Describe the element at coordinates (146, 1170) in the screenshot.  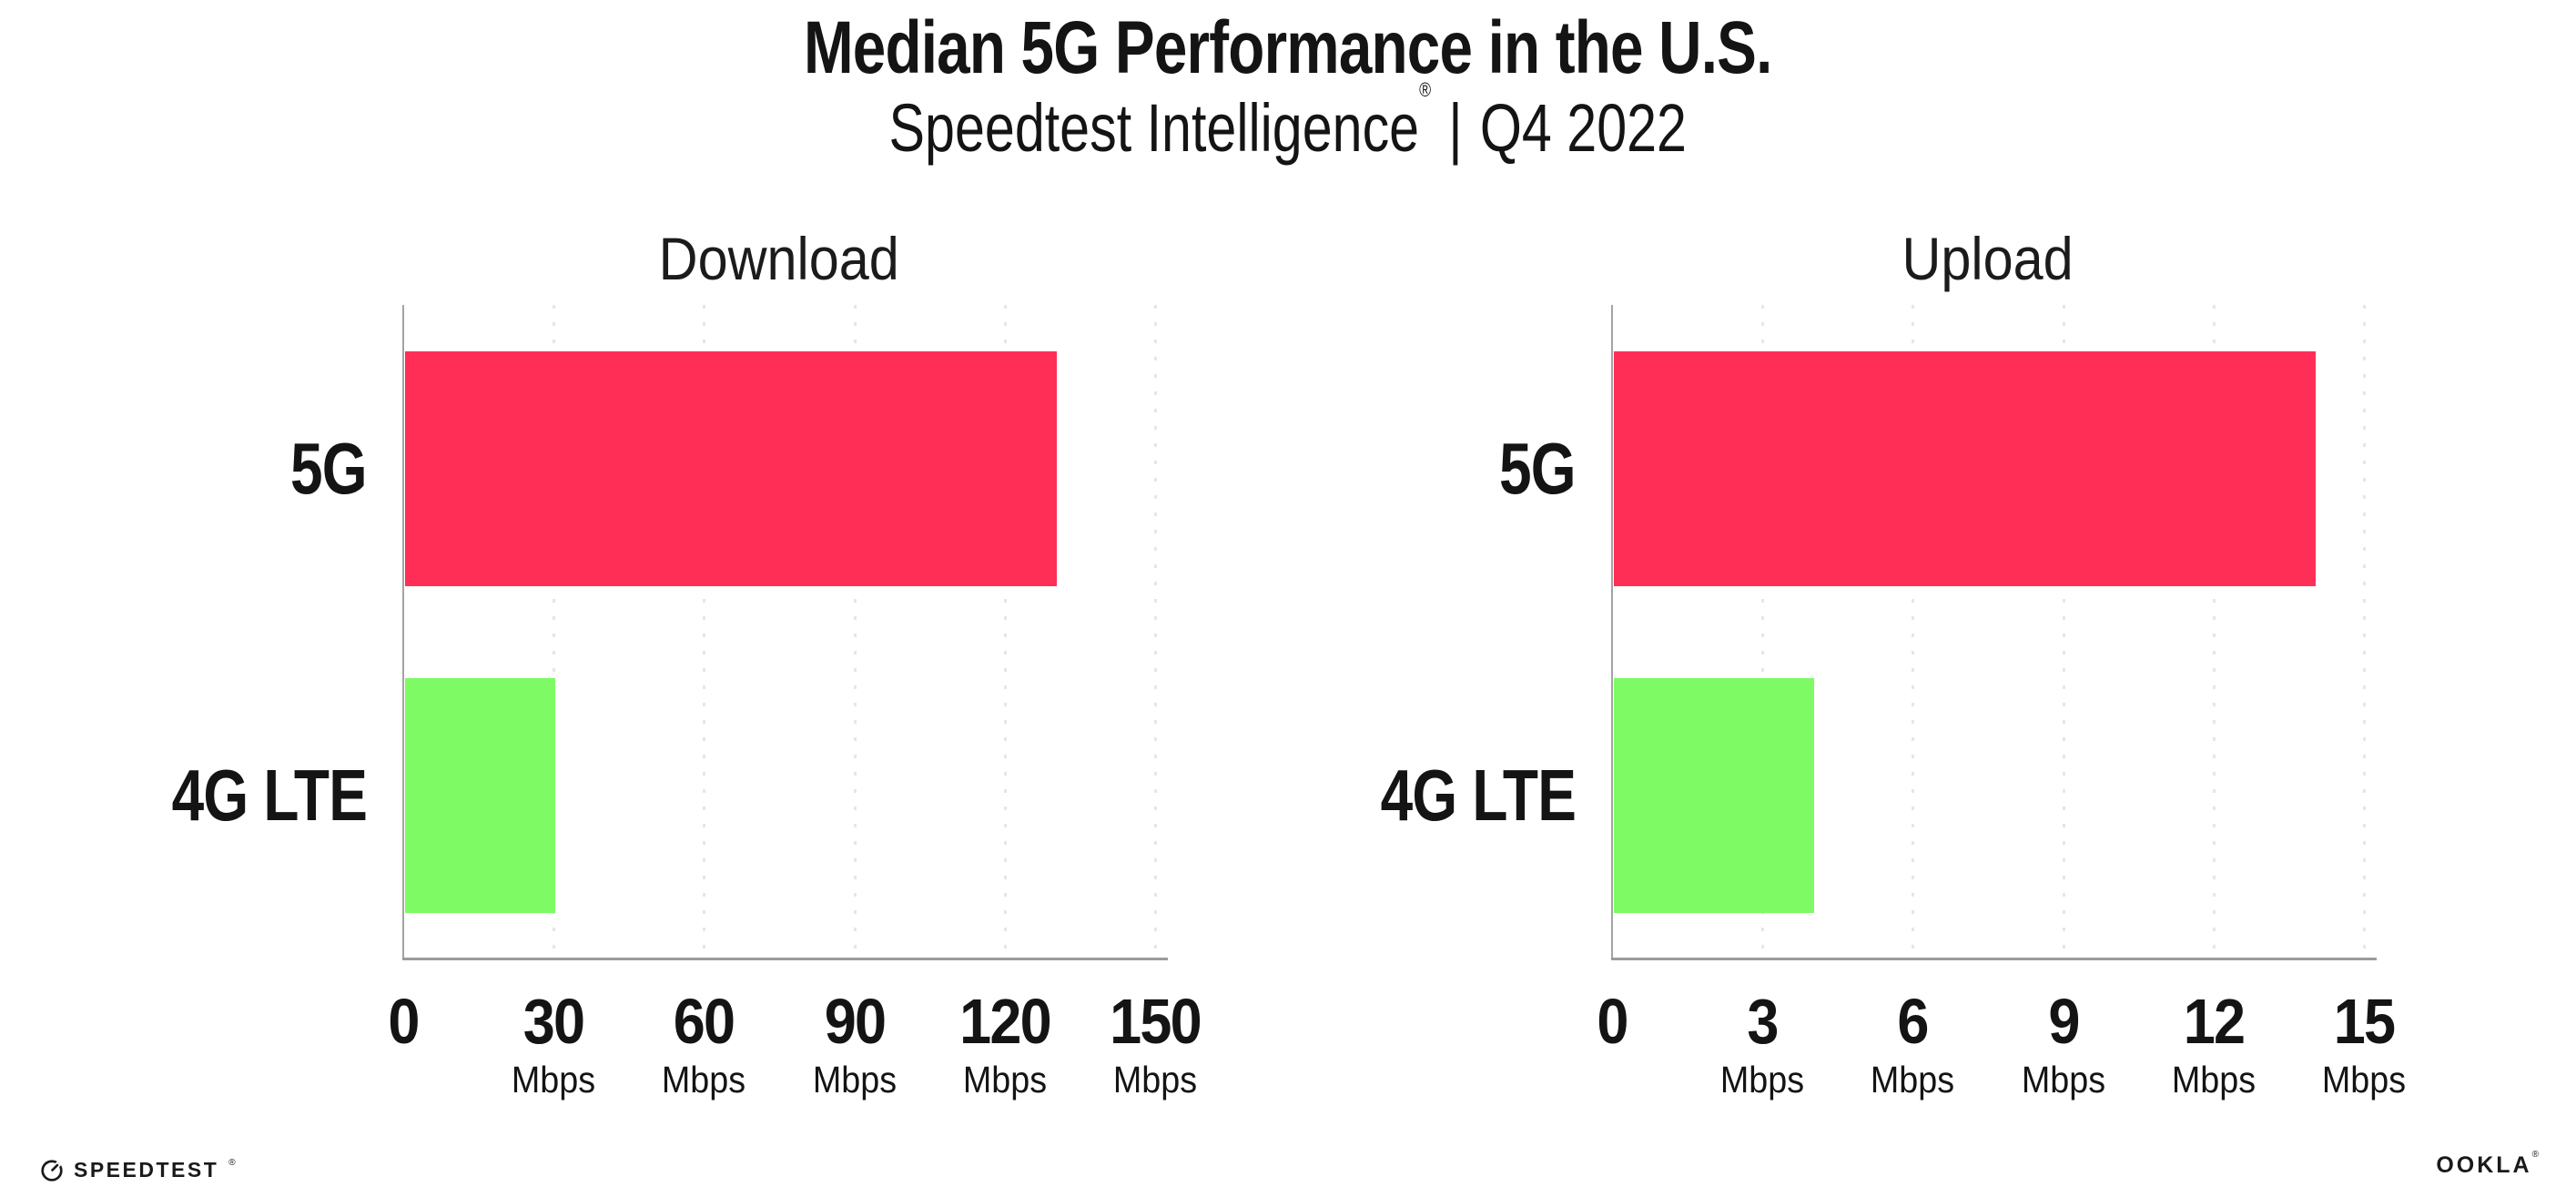
I see `speedtest-wordmark: SPEEDTEST` at that location.